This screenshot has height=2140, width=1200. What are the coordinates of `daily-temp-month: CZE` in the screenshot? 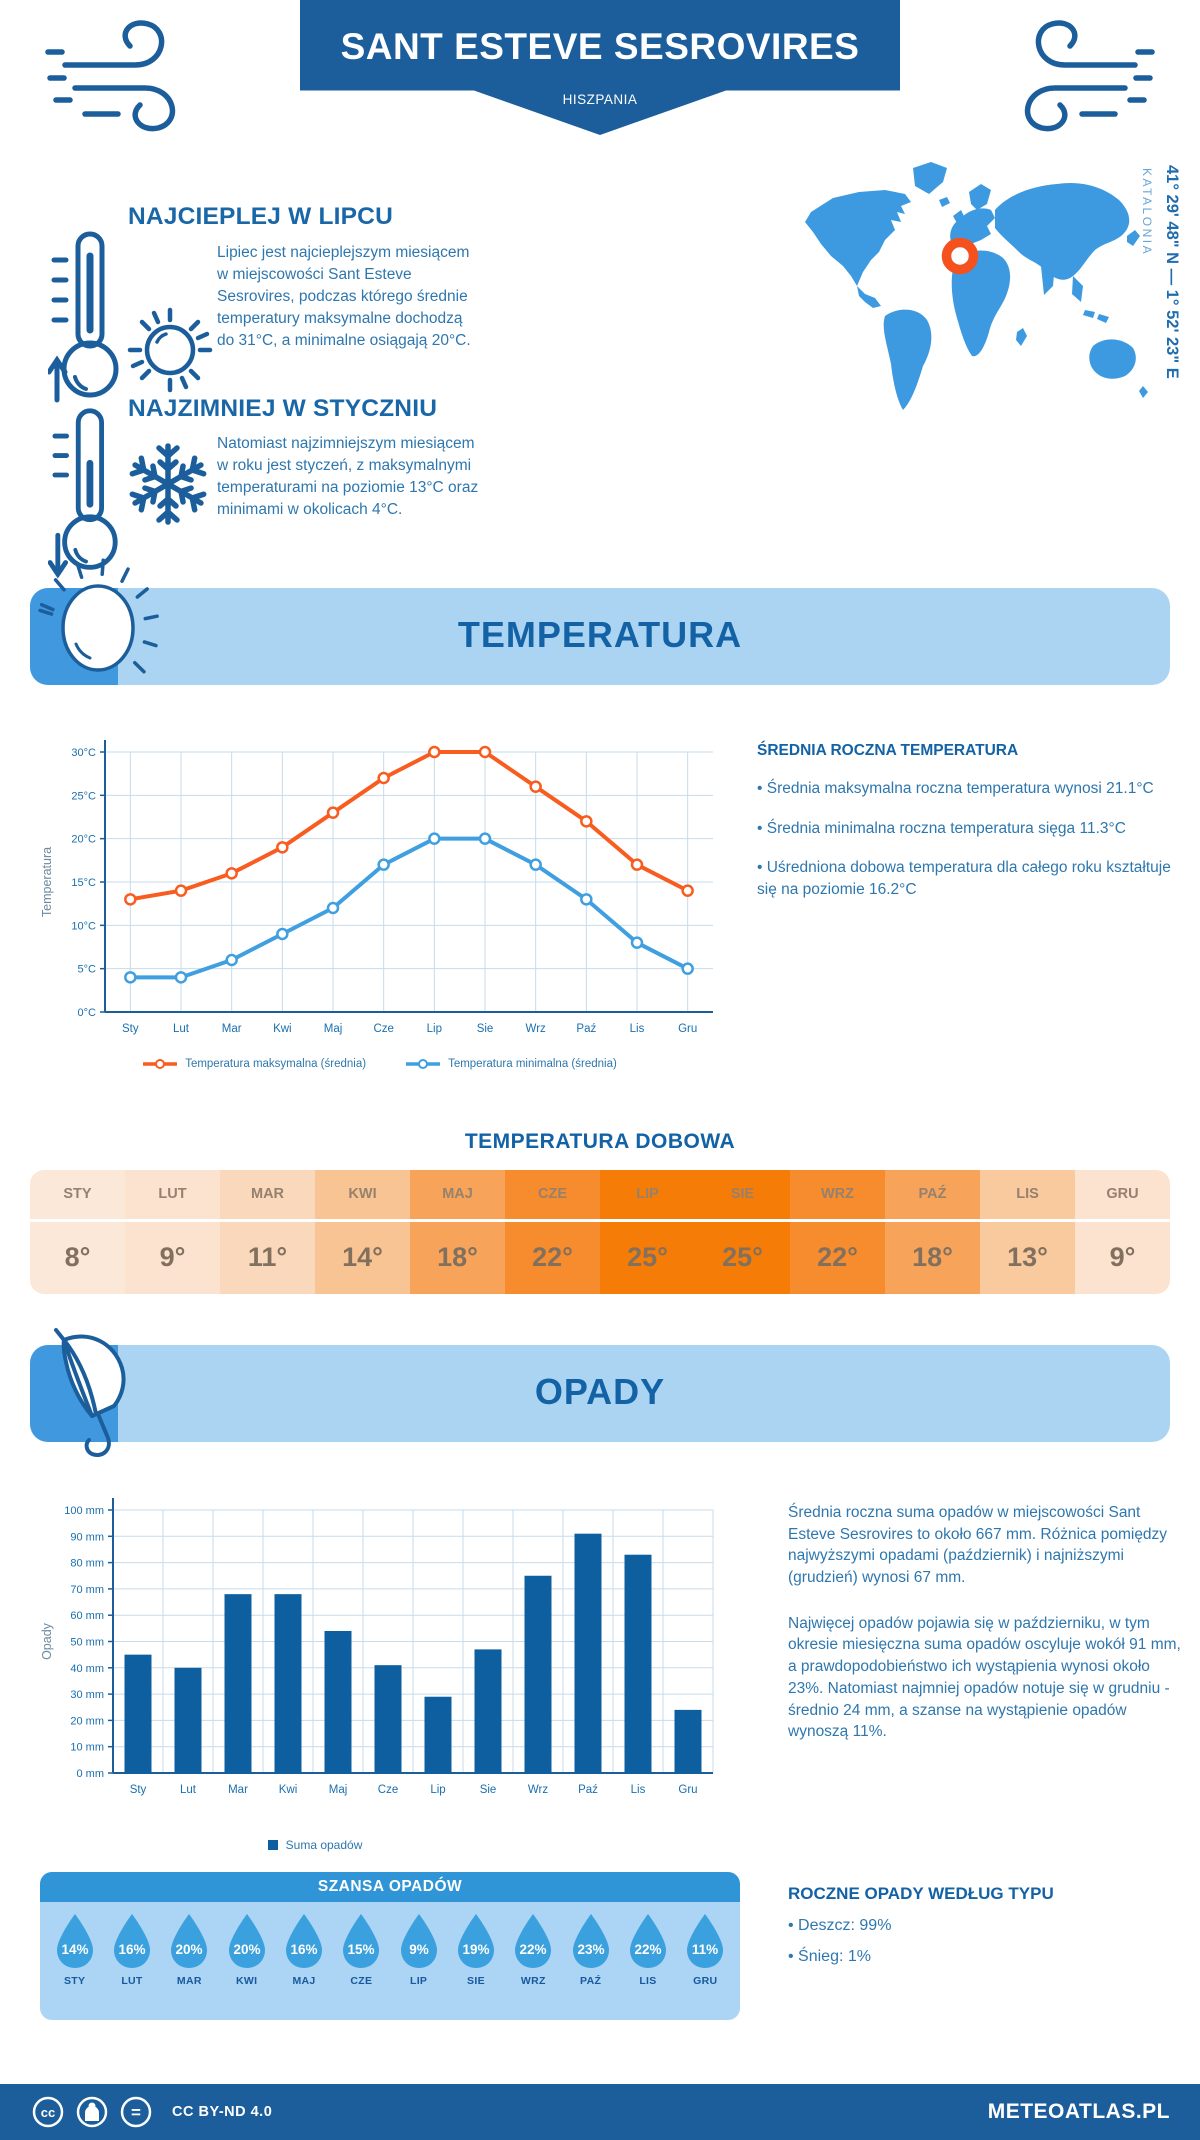 It's located at (552, 1196).